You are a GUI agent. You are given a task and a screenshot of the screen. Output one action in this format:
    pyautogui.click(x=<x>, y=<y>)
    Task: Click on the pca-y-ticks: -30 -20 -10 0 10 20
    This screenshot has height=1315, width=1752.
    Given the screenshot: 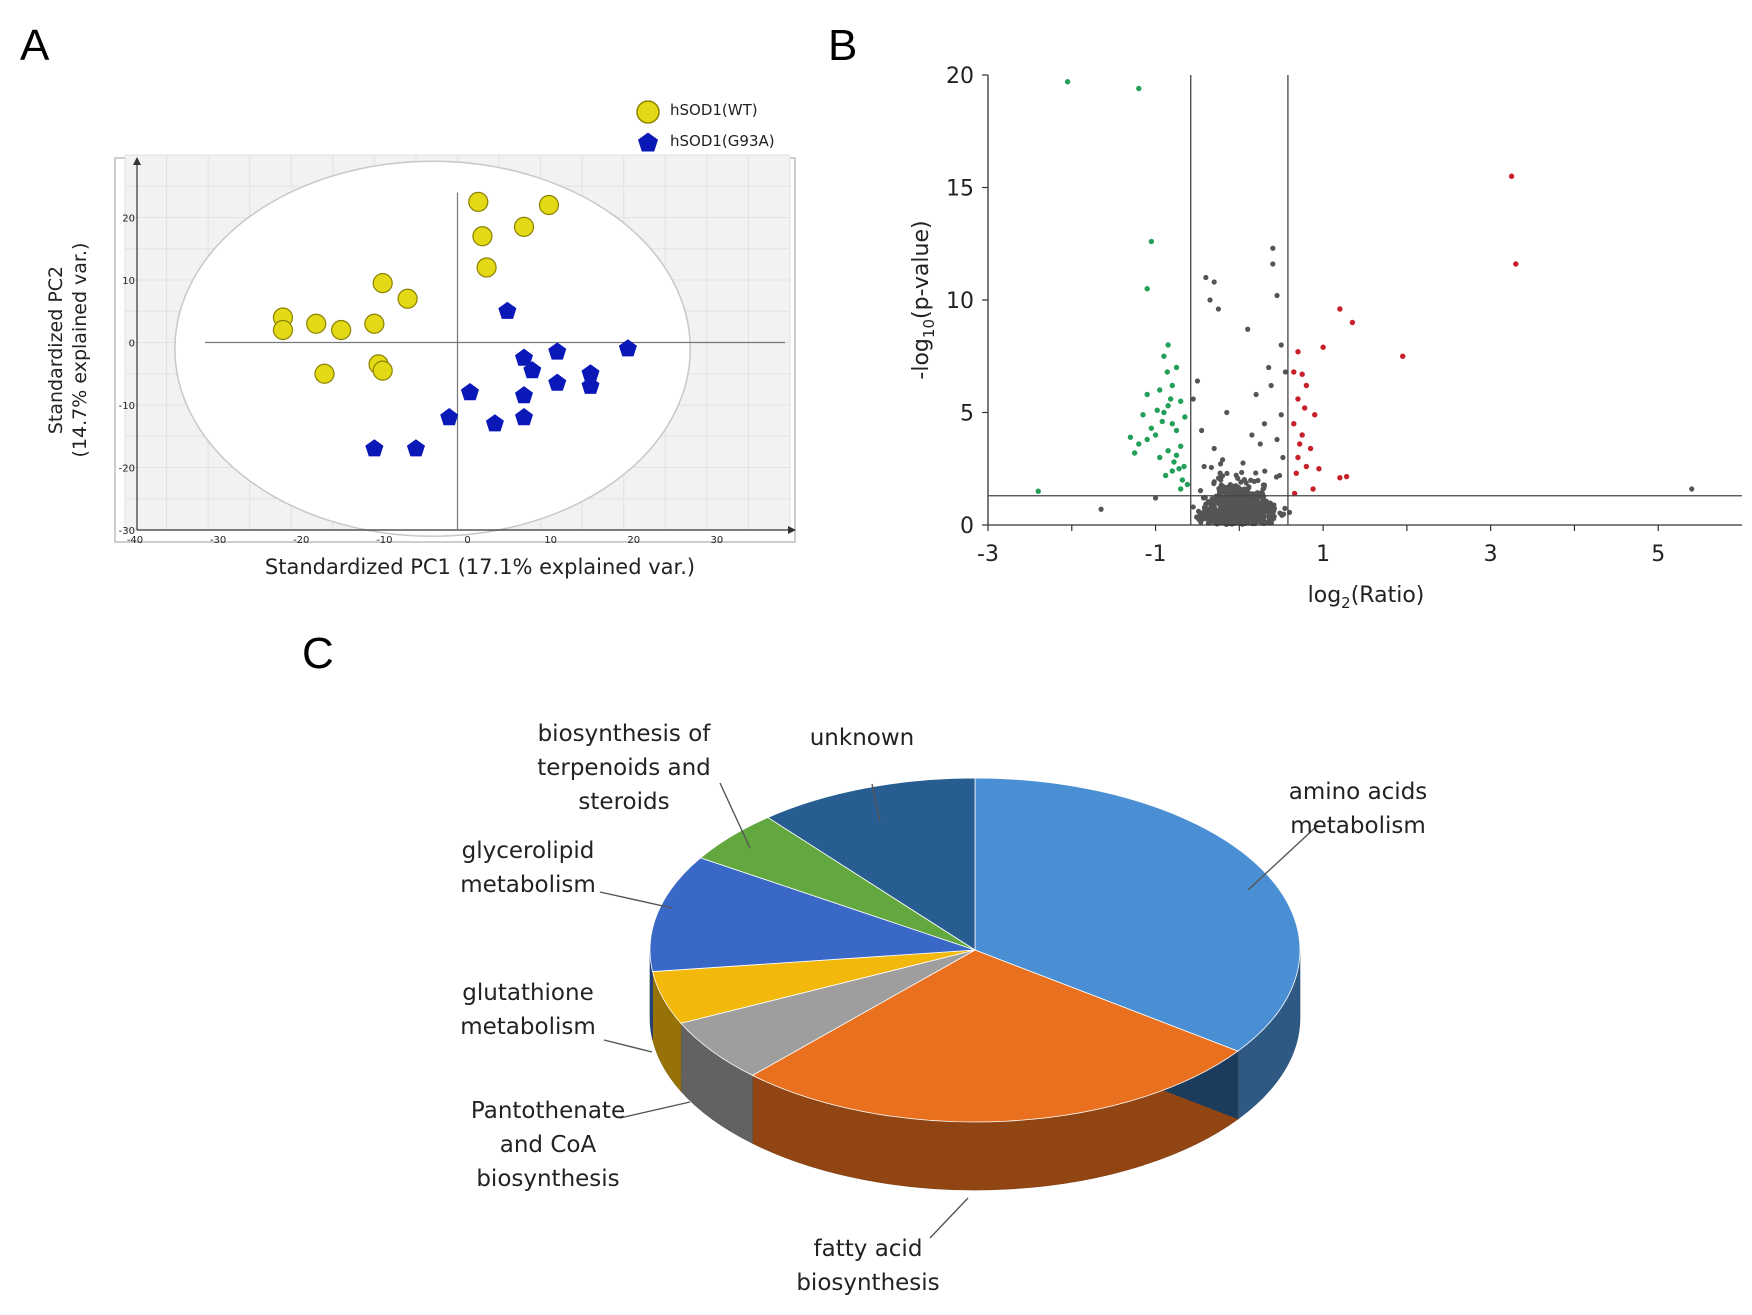 What is the action you would take?
    pyautogui.click(x=127, y=376)
    